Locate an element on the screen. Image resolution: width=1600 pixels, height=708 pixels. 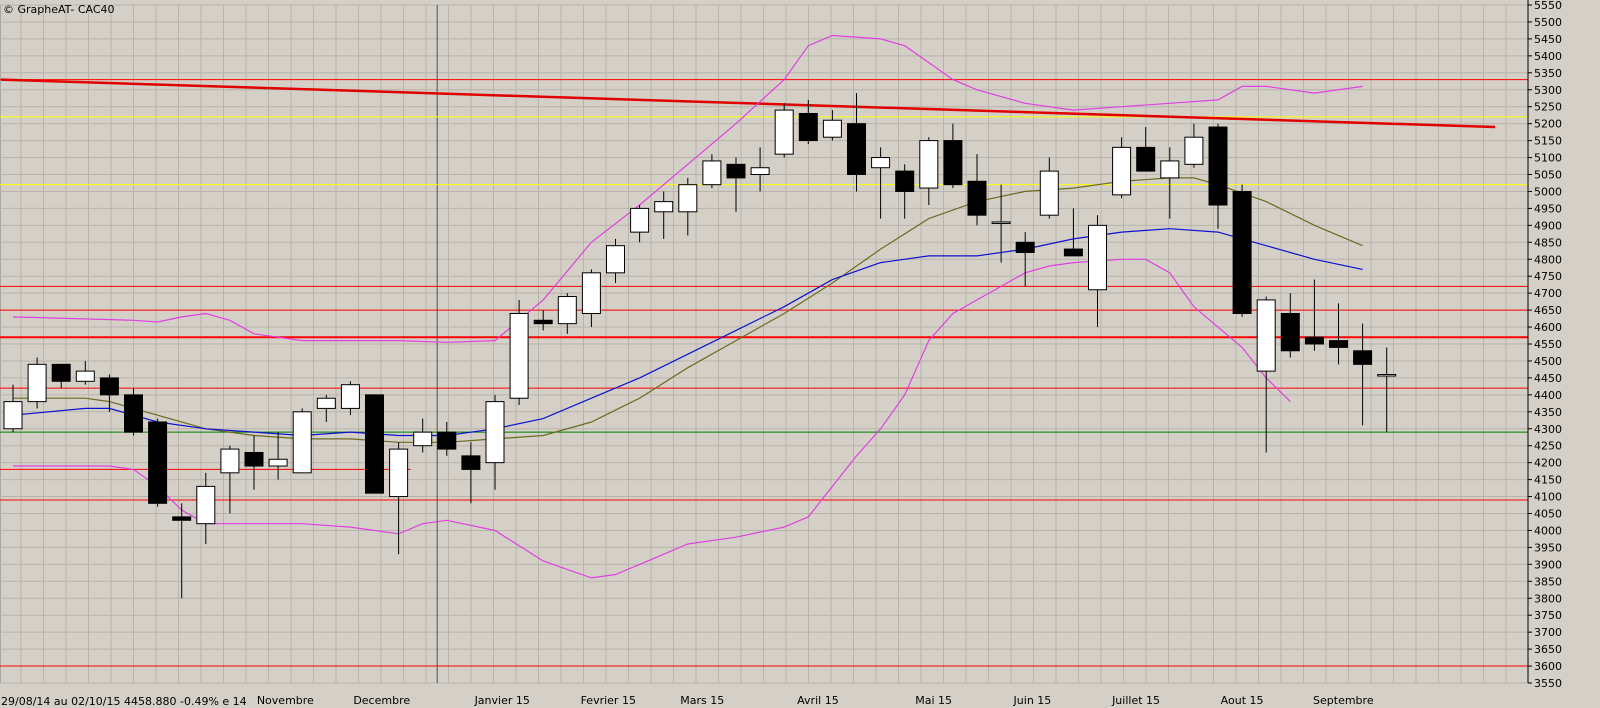
x-tick-label: Novembre is located at coordinates (285, 700).